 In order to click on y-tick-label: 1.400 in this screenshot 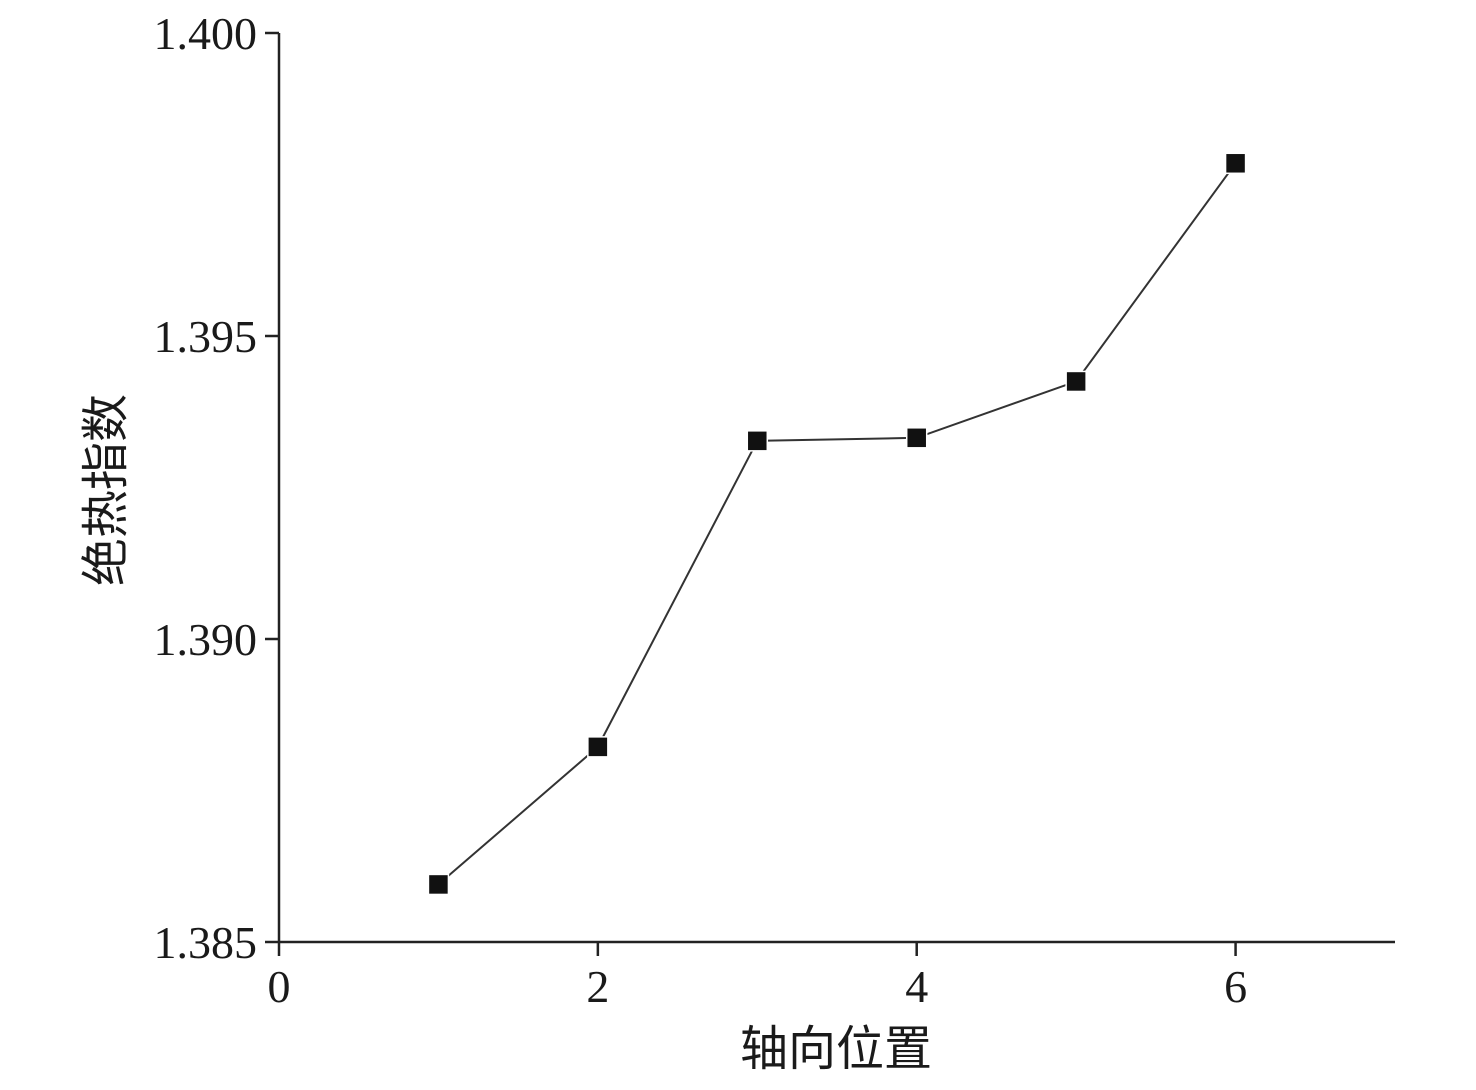, I will do `click(206, 33)`.